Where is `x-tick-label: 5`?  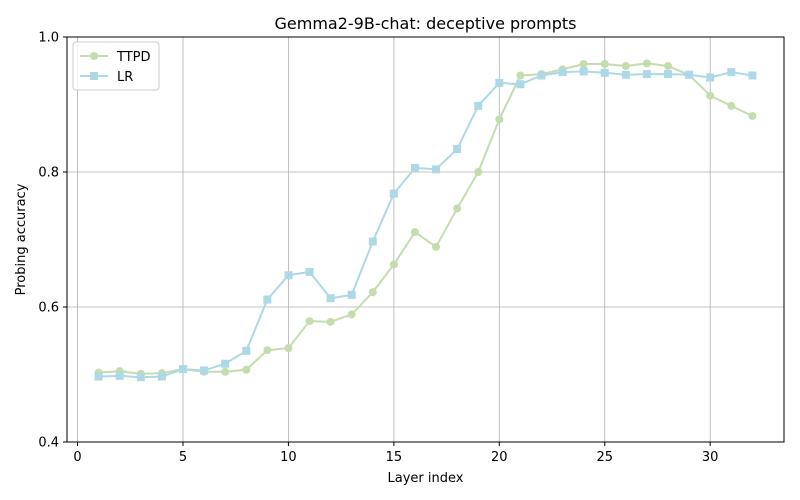
x-tick-label: 5 is located at coordinates (183, 457).